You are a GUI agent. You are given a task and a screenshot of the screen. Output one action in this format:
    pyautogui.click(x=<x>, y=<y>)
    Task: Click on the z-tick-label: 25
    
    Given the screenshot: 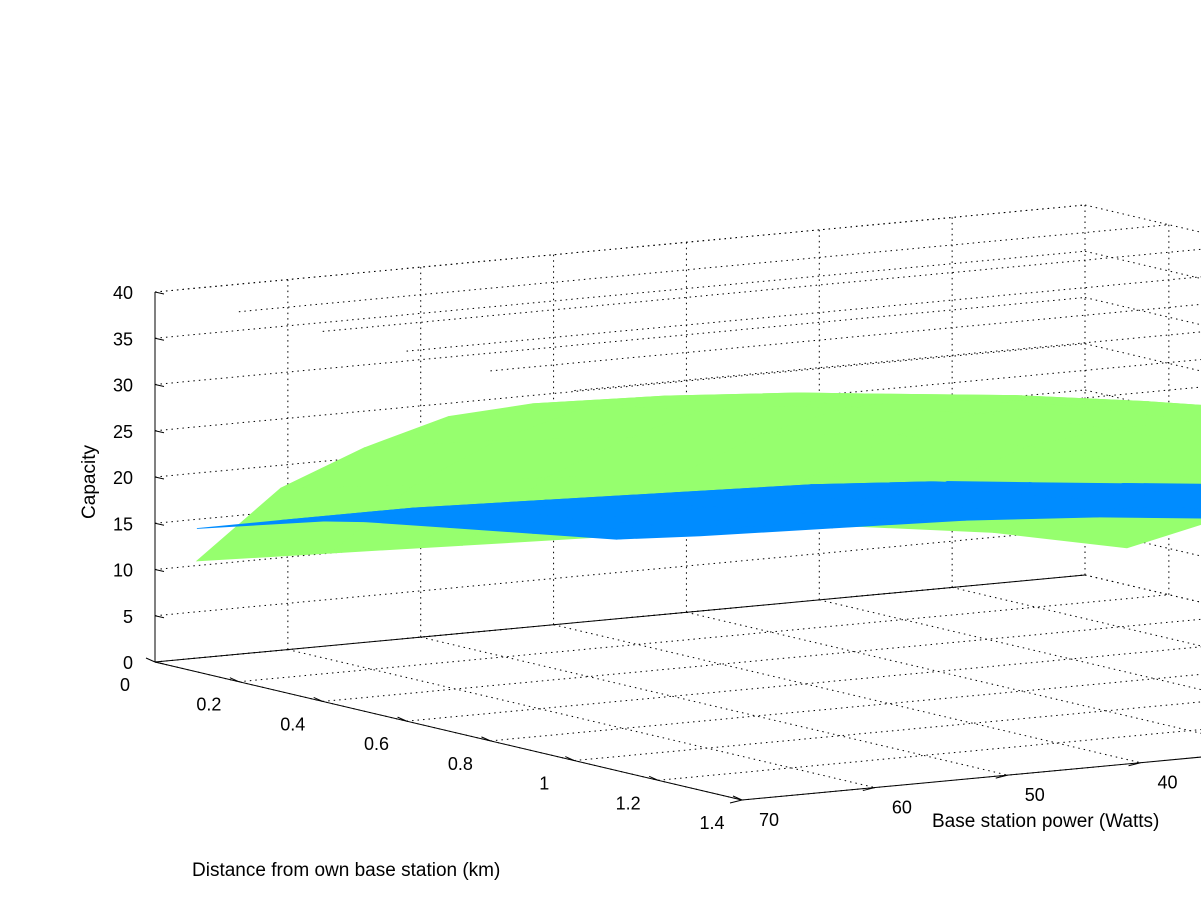 What is the action you would take?
    pyautogui.click(x=123, y=432)
    